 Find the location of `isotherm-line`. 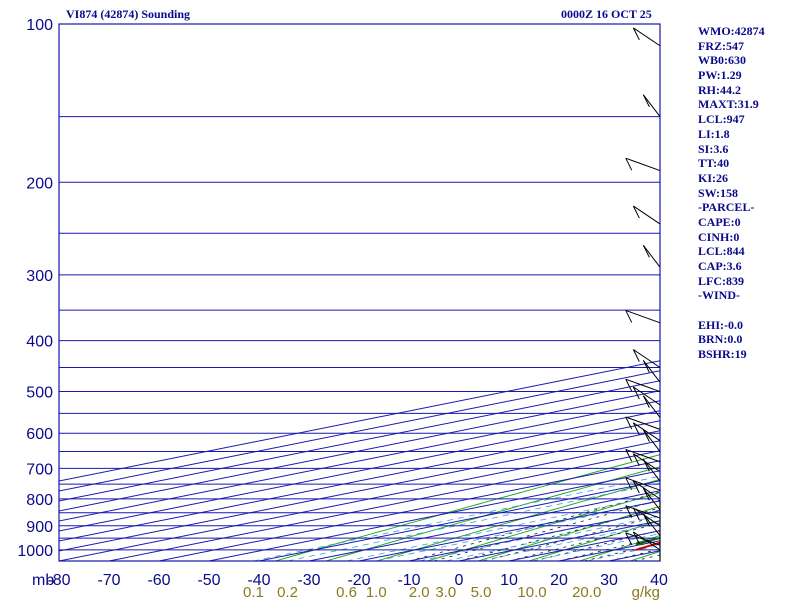

isotherm-line is located at coordinates (384, 505).